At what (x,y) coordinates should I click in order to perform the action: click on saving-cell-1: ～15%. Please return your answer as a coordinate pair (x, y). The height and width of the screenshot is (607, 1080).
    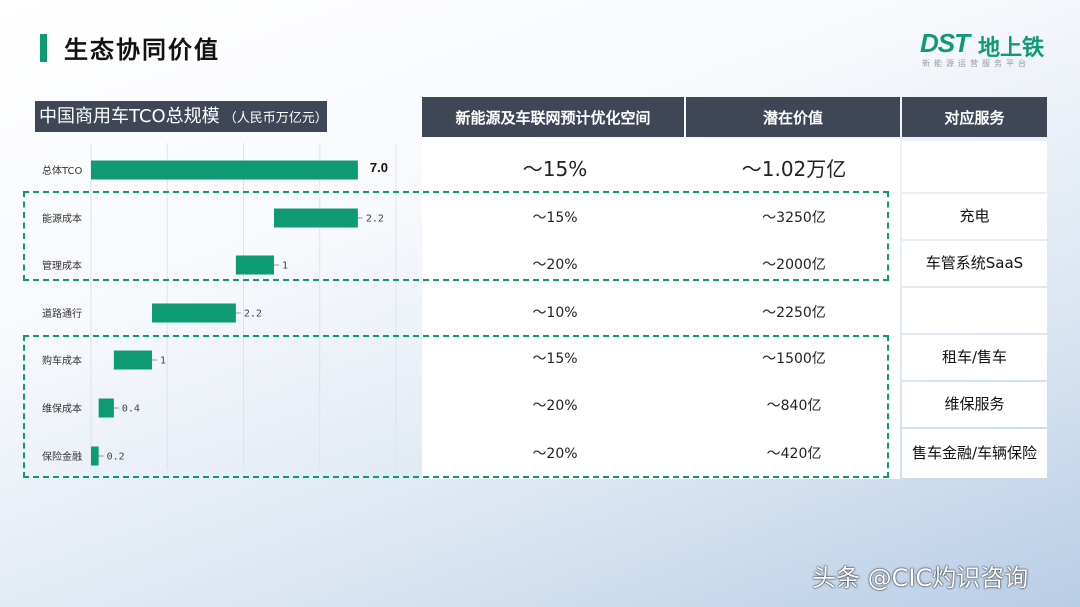
    Looking at the image, I should click on (555, 218).